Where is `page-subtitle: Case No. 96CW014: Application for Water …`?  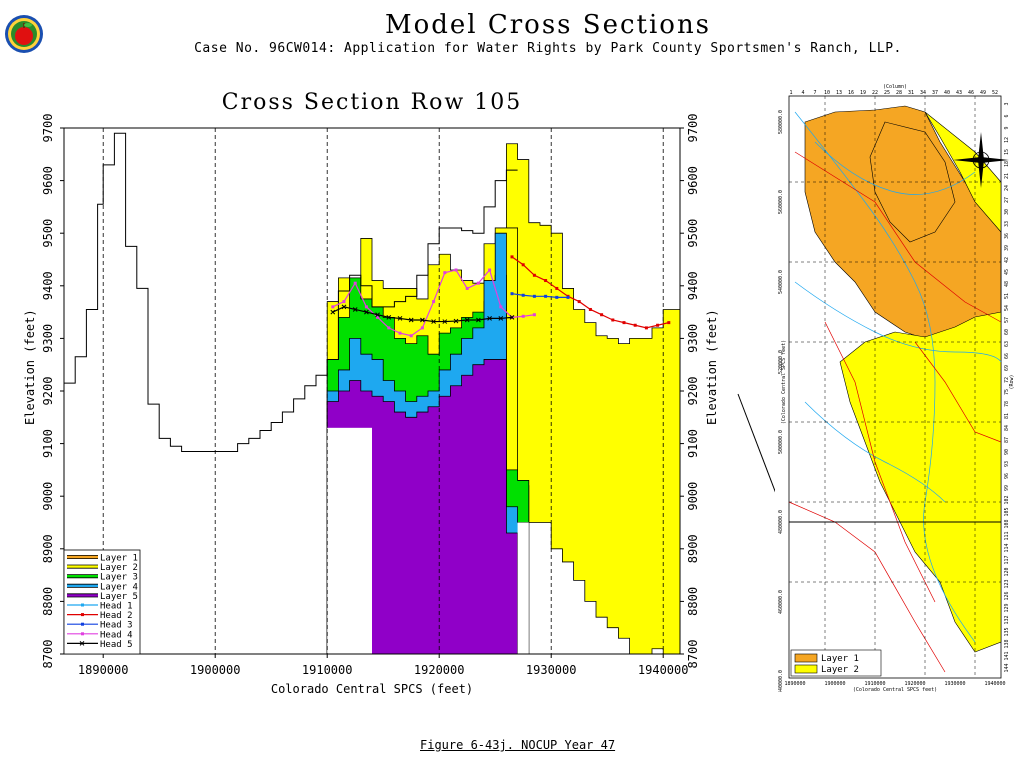
page-subtitle: Case No. 96CW014: Application for Water … is located at coordinates (548, 48).